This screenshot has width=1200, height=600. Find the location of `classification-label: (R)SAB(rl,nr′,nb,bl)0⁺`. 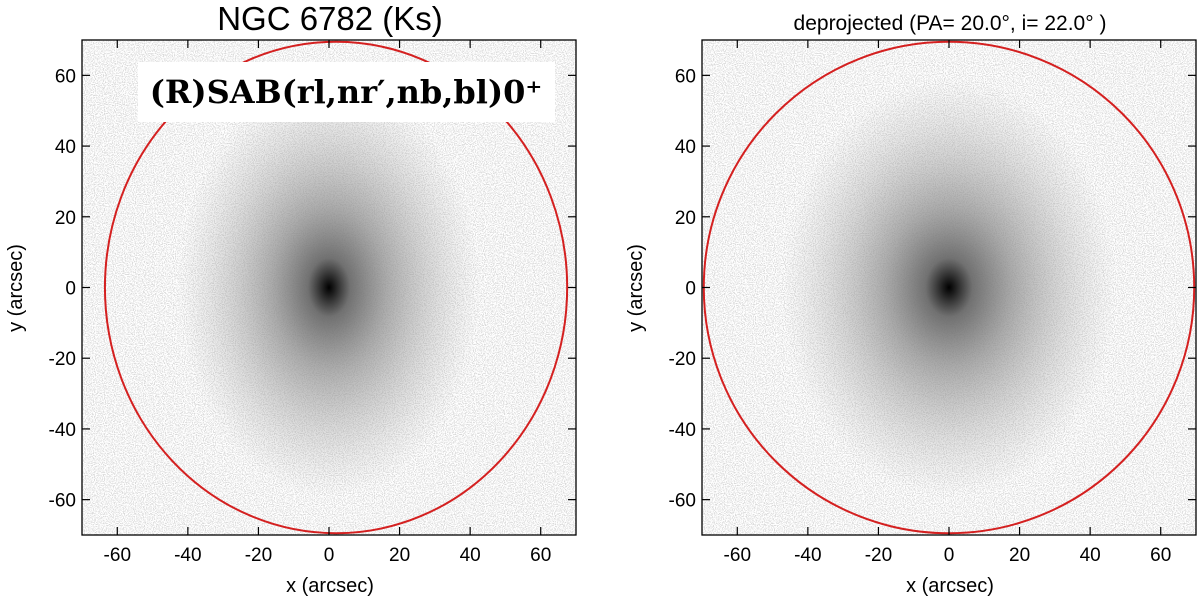

classification-label: (R)SAB(rl,nr′,nb,bl)0⁺ is located at coordinates (346, 92).